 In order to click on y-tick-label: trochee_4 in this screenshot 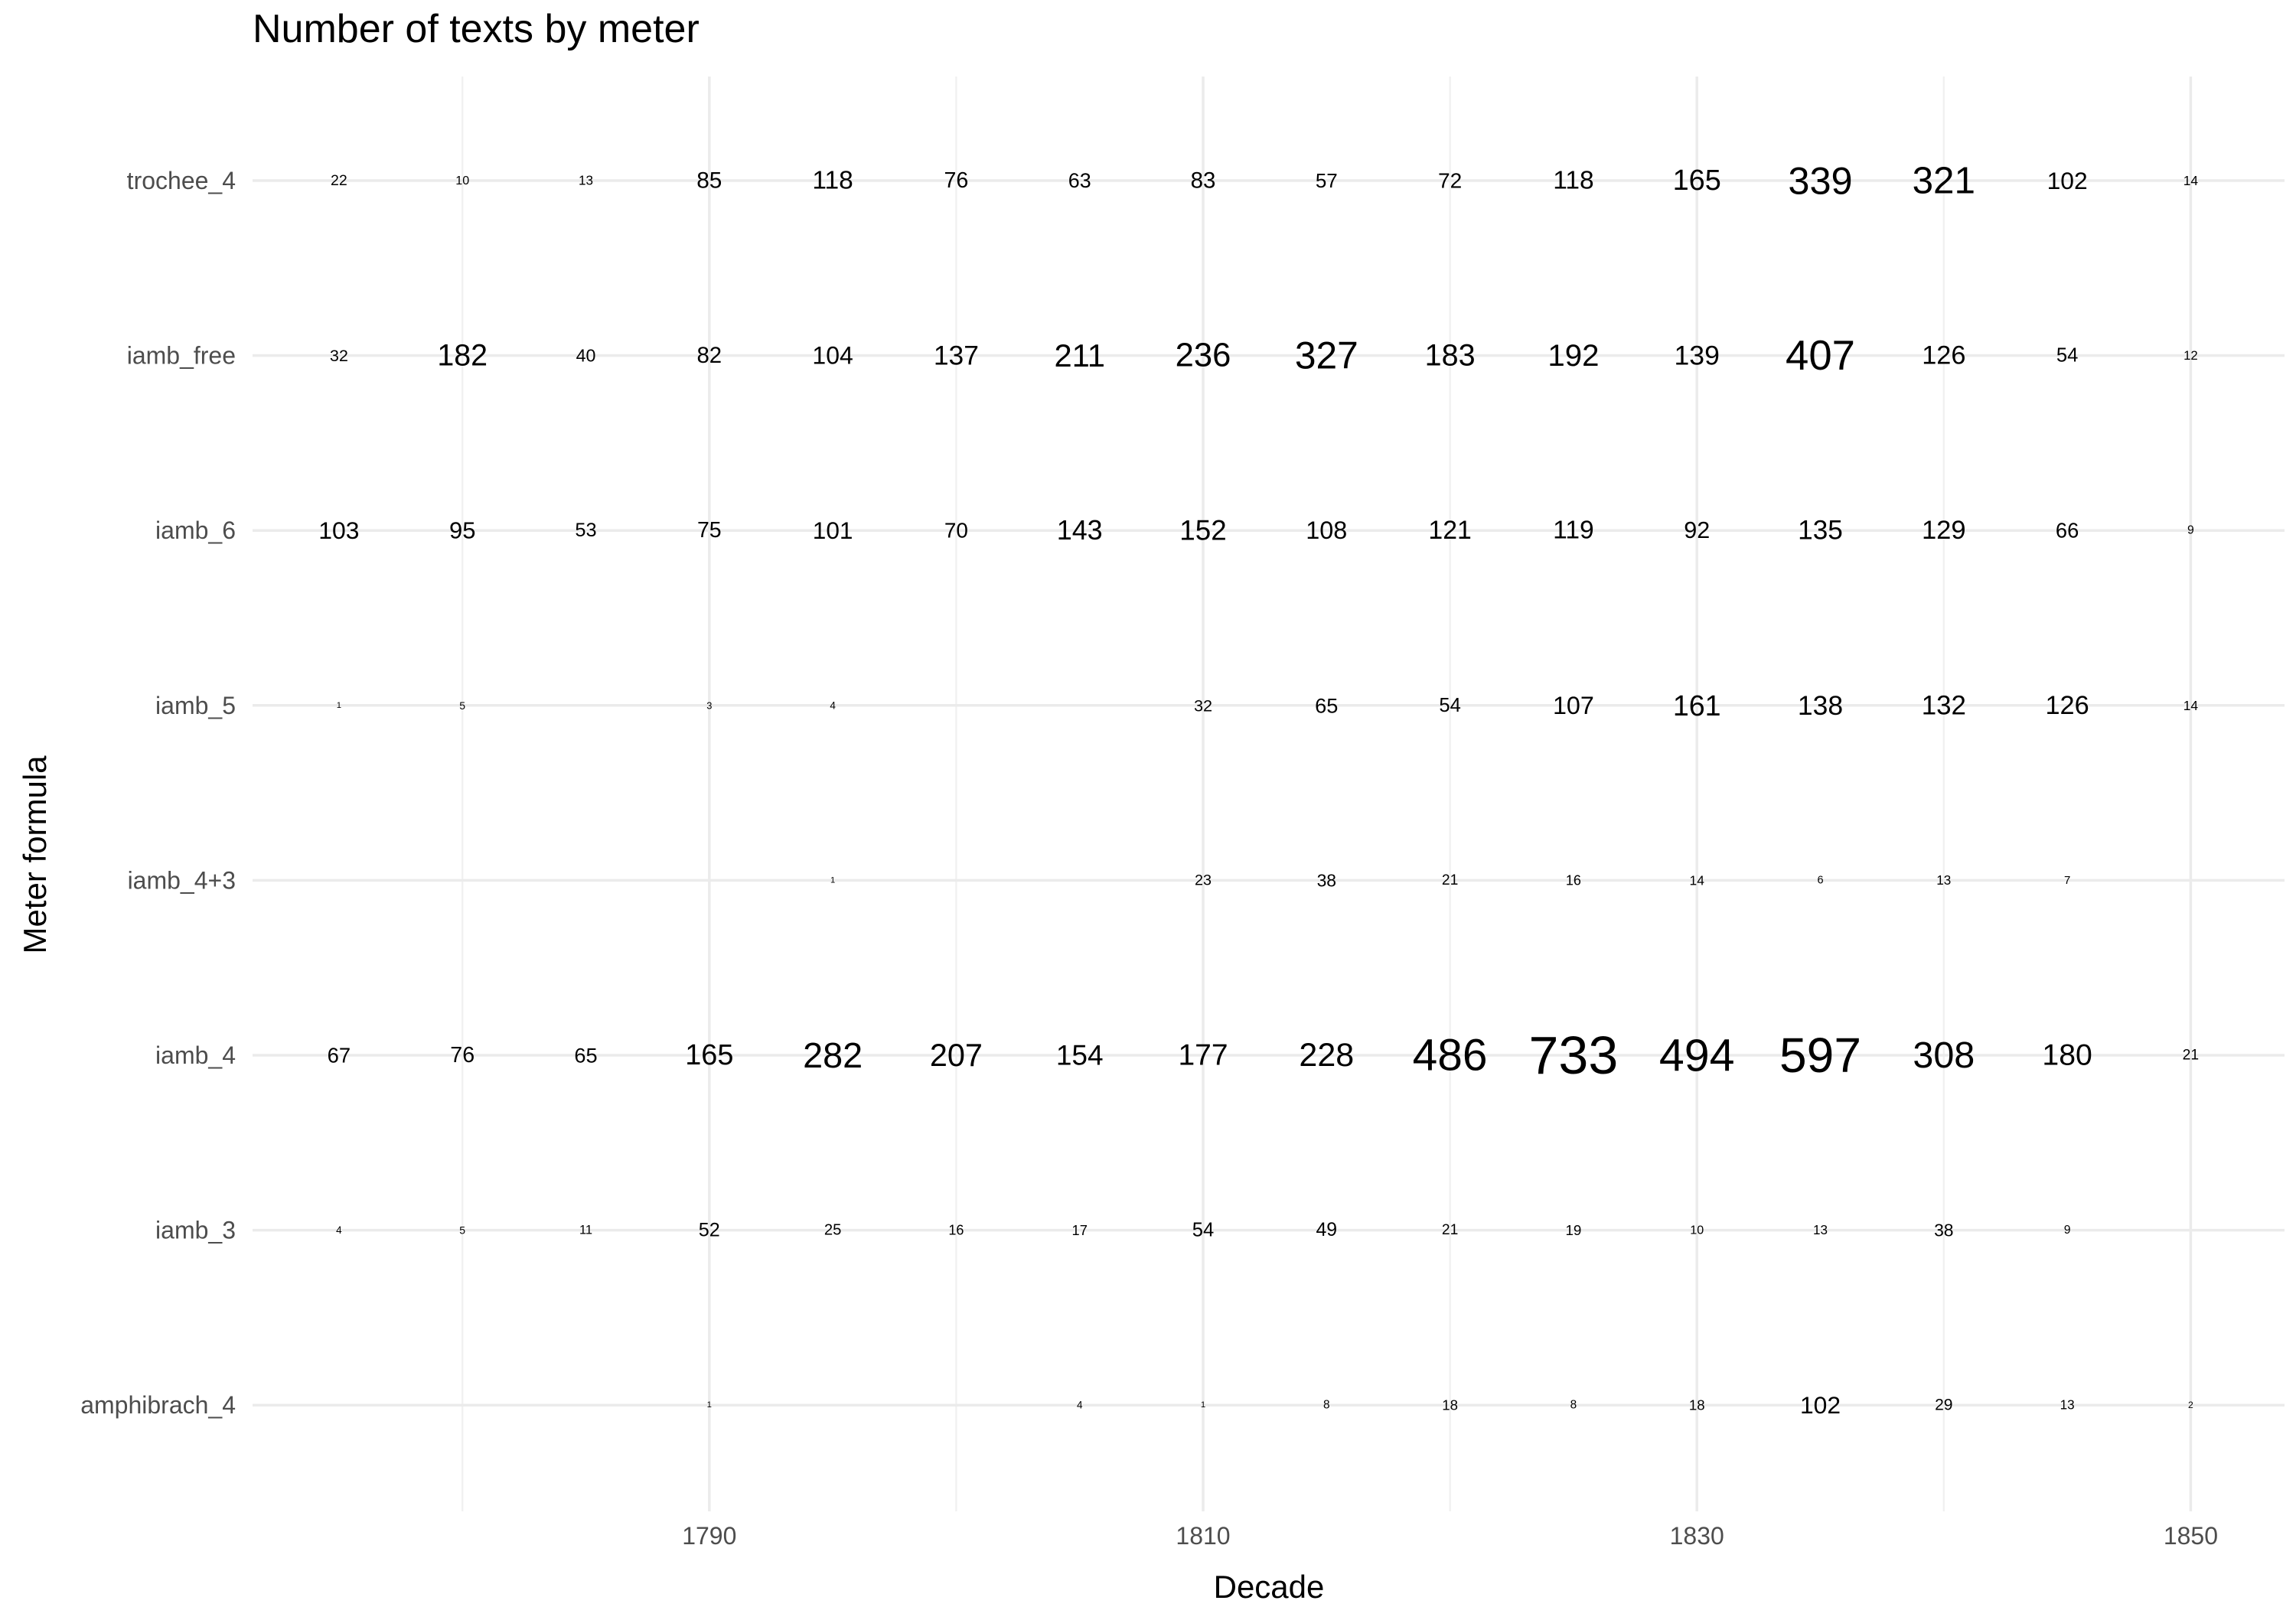, I will do `click(181, 180)`.